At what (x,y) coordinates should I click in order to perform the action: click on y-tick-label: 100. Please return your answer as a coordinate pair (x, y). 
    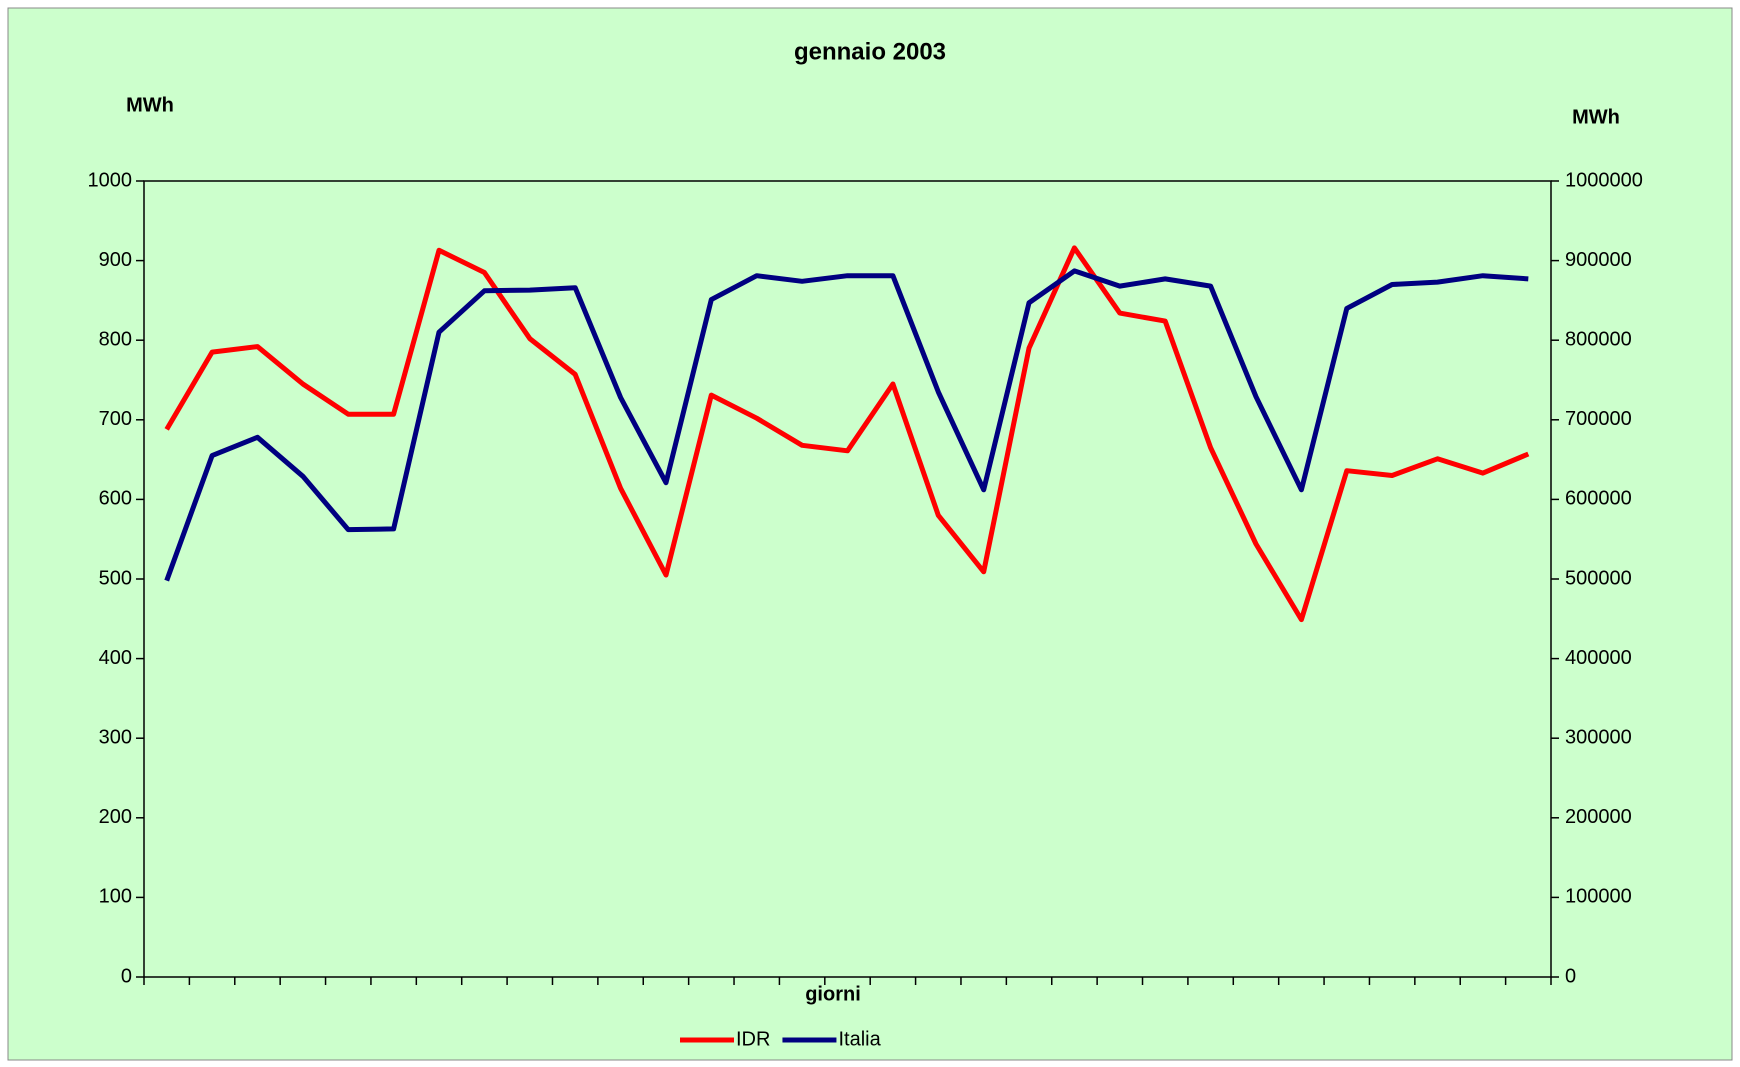
    Looking at the image, I should click on (115, 897).